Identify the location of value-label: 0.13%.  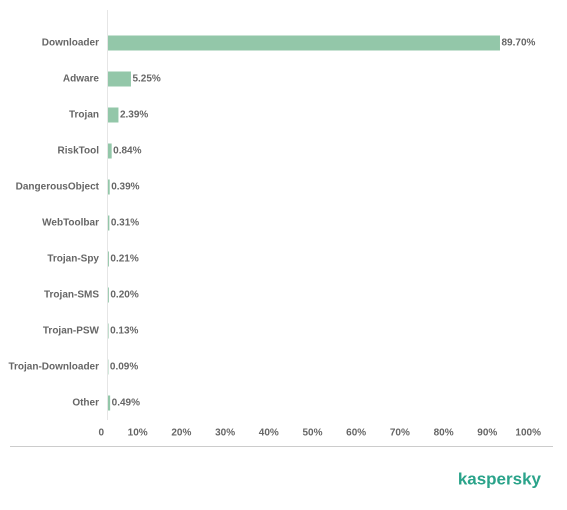
(124, 331).